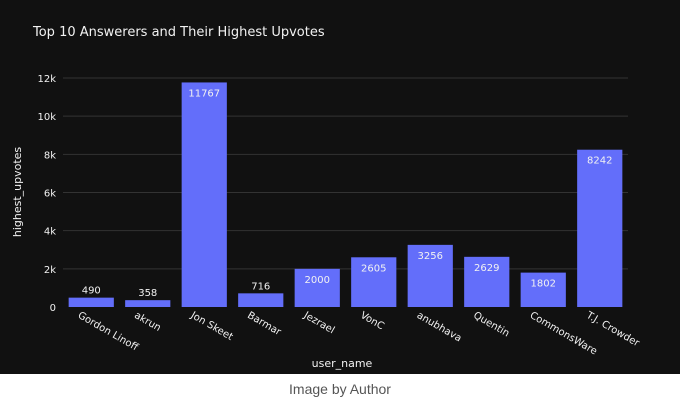  What do you see at coordinates (91, 291) in the screenshot?
I see `bar-value-label: 490` at bounding box center [91, 291].